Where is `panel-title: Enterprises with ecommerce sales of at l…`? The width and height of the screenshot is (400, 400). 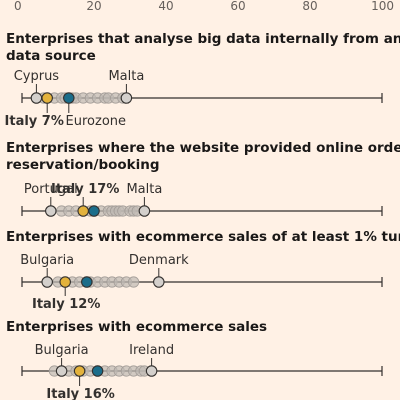 panel-title: Enterprises with ecommerce sales of at l… is located at coordinates (203, 237).